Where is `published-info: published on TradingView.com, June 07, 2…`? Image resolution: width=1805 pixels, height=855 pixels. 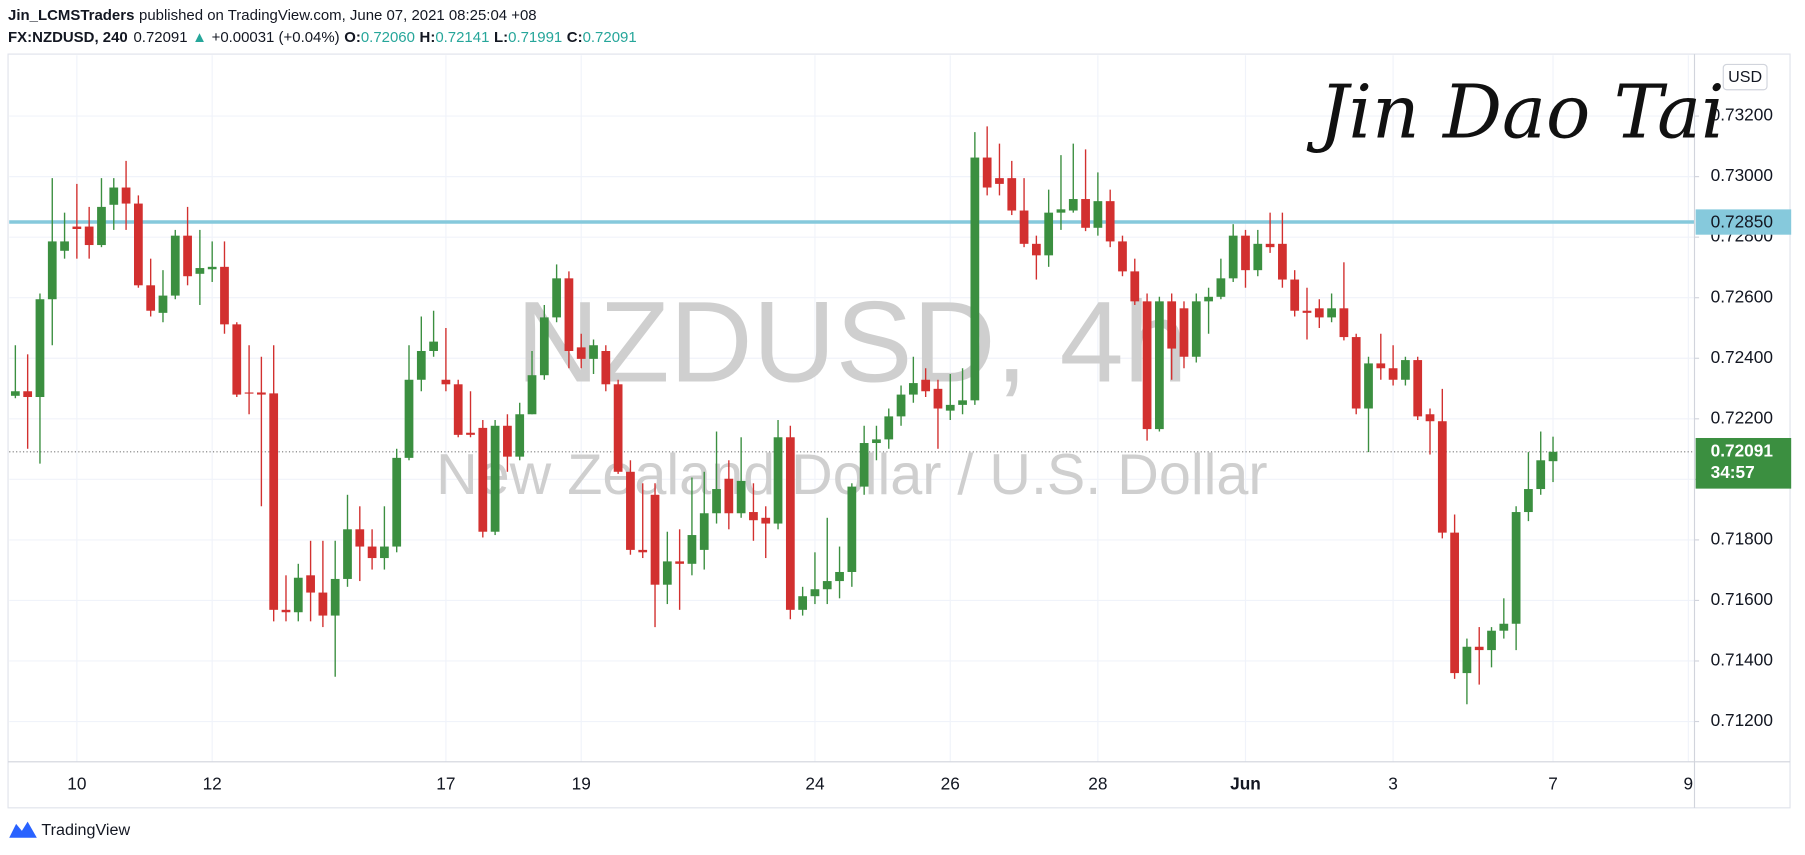 published-info: published on TradingView.com, June 07, 2… is located at coordinates (338, 15).